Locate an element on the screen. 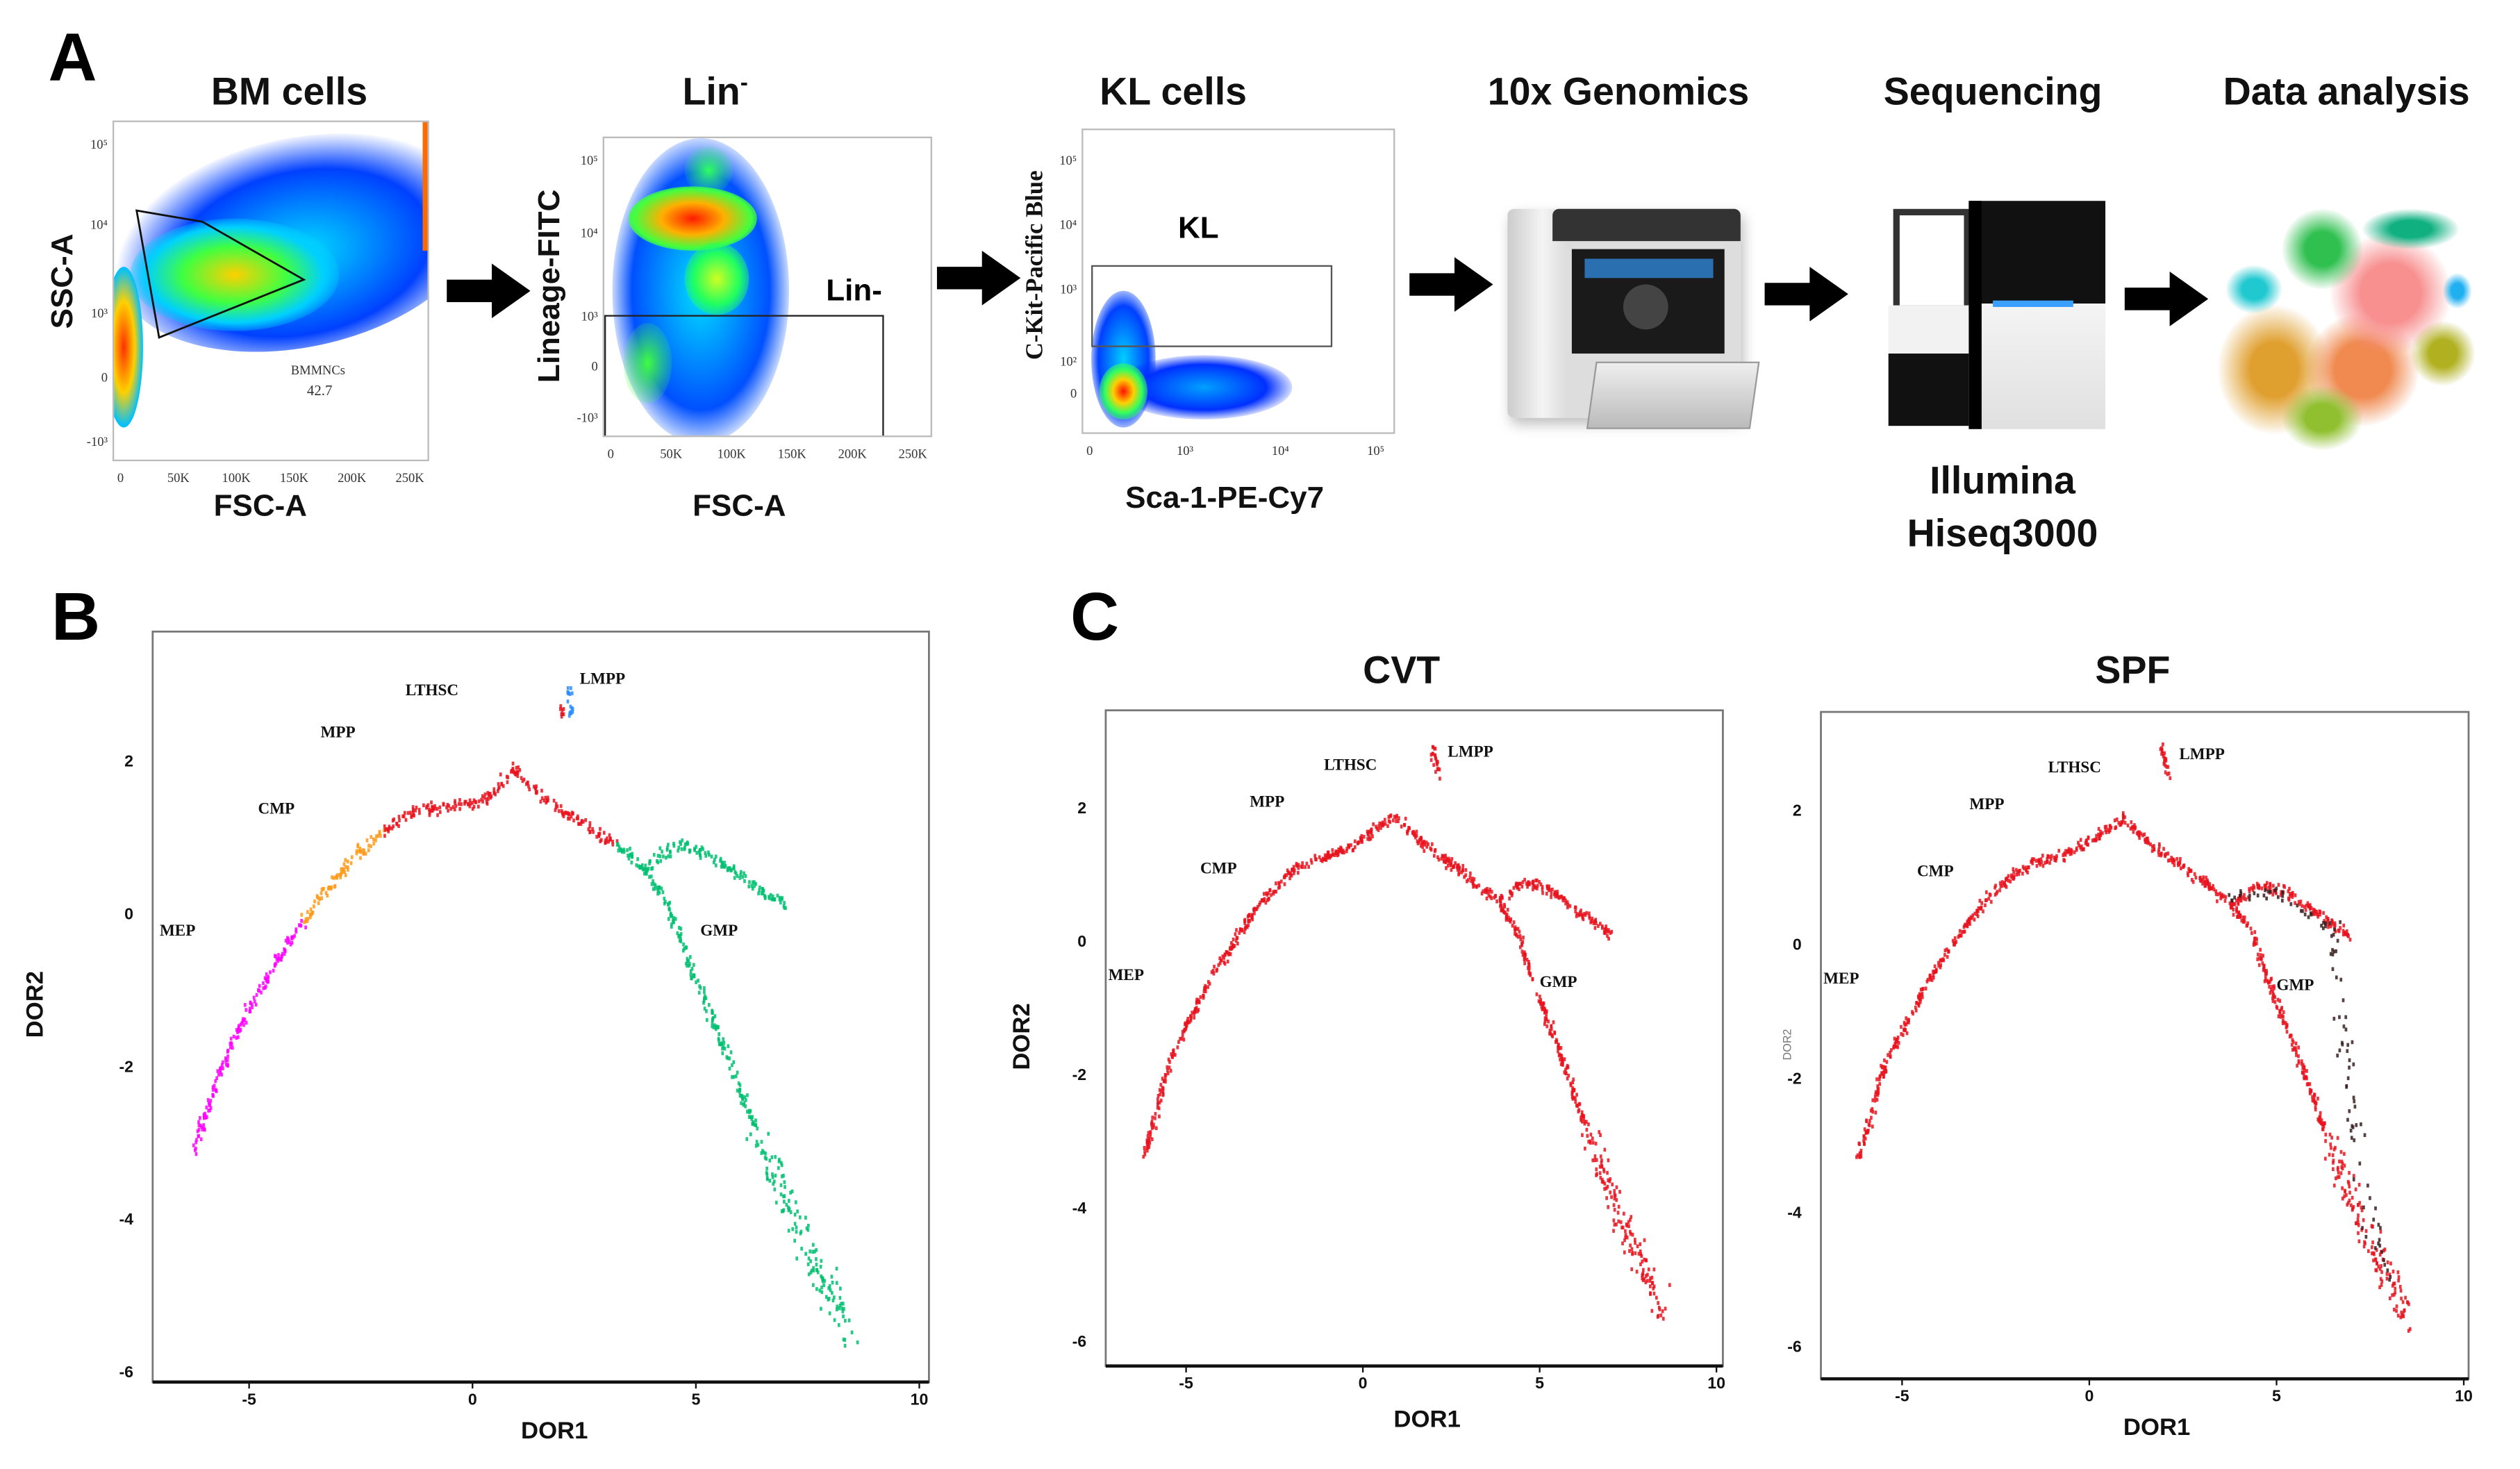  gate-label-lin: Lin- is located at coordinates (854, 292).